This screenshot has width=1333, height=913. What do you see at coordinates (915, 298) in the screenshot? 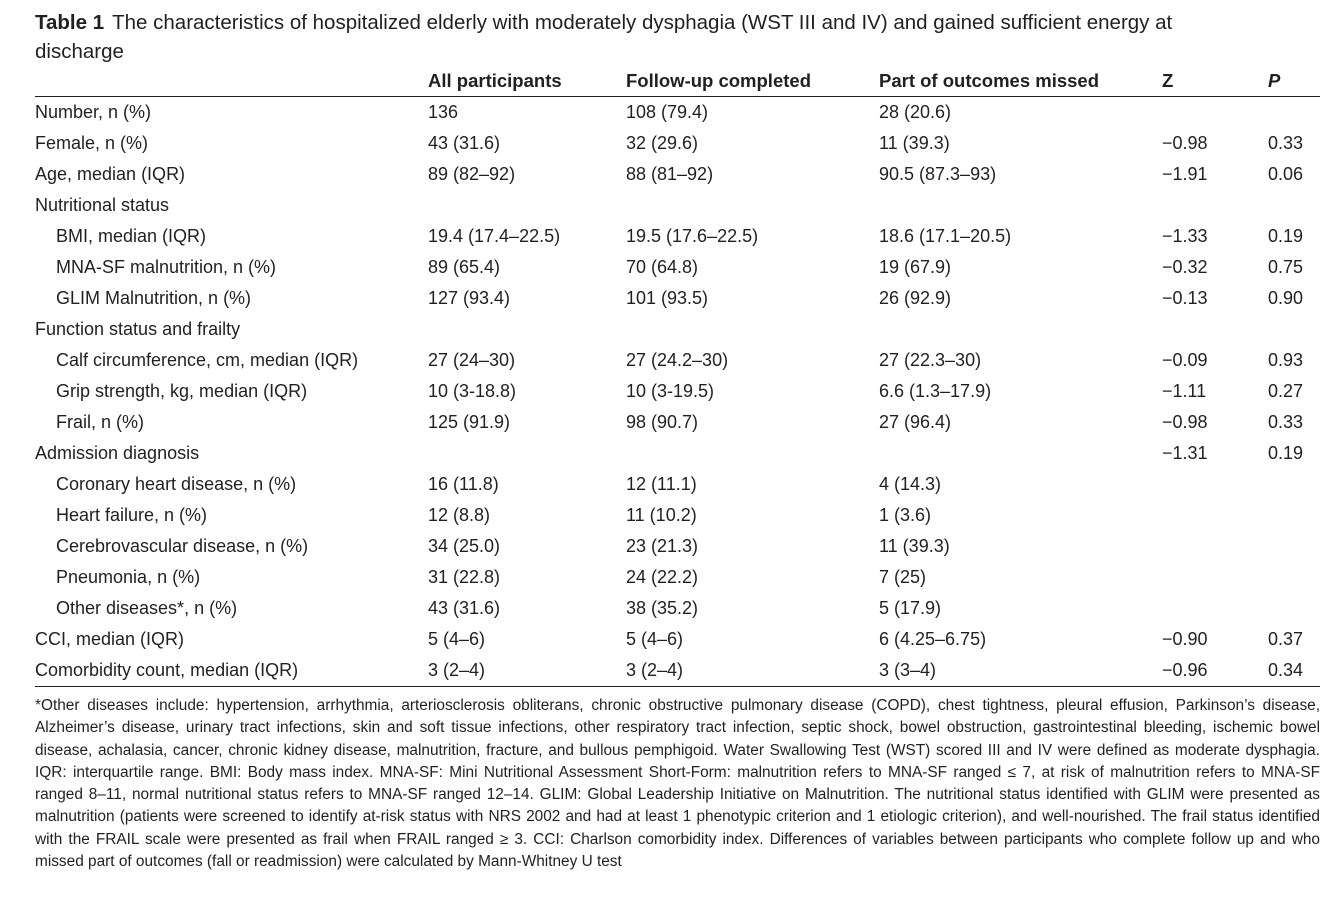
I see `cell-missed: 26 (92.9)` at bounding box center [915, 298].